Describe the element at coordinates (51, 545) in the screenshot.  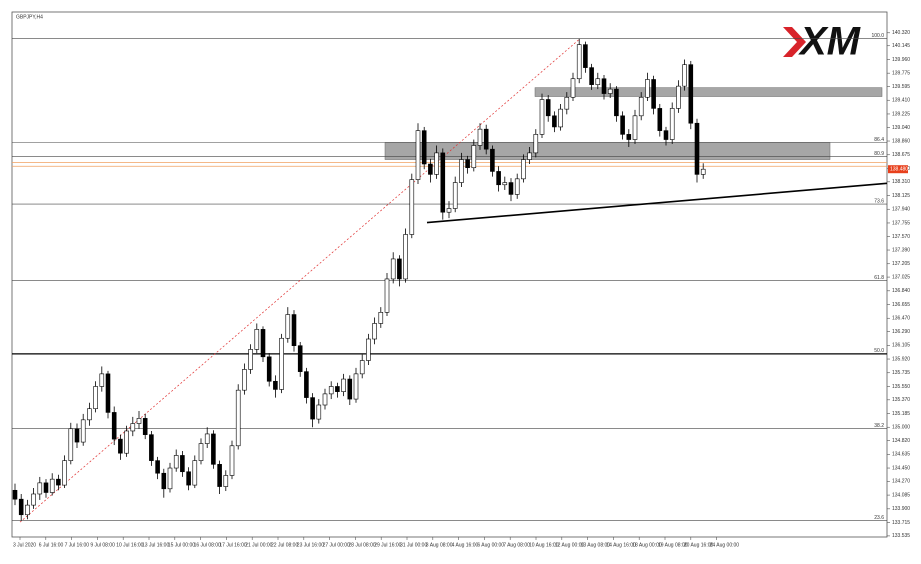
I see `x-tick-label: 6 Jul 16:00` at that location.